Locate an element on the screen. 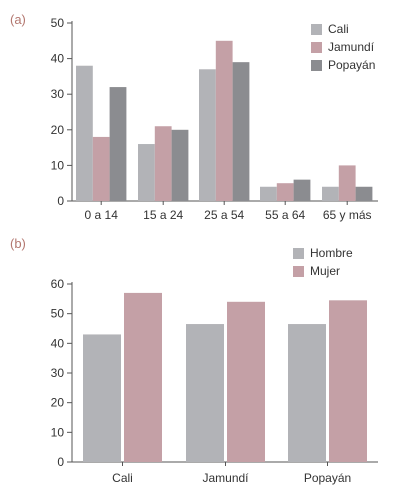 This screenshot has width=407, height=498. panel-b-y-tick-label: 60 is located at coordinates (58, 284).